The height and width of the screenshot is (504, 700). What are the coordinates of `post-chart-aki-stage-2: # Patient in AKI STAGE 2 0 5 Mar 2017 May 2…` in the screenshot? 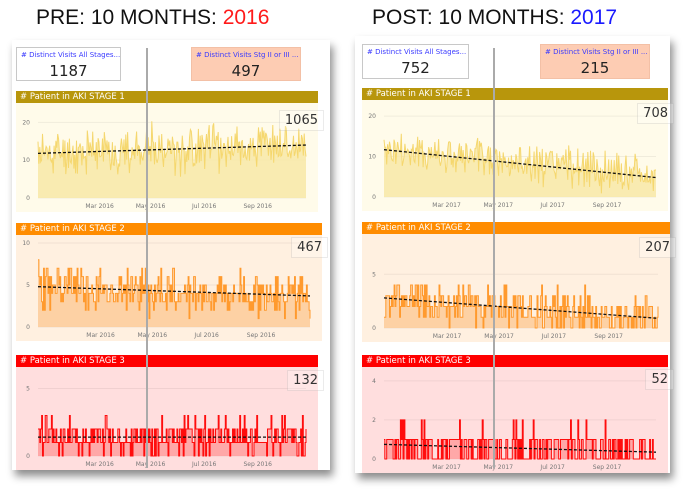 It's located at (519, 282).